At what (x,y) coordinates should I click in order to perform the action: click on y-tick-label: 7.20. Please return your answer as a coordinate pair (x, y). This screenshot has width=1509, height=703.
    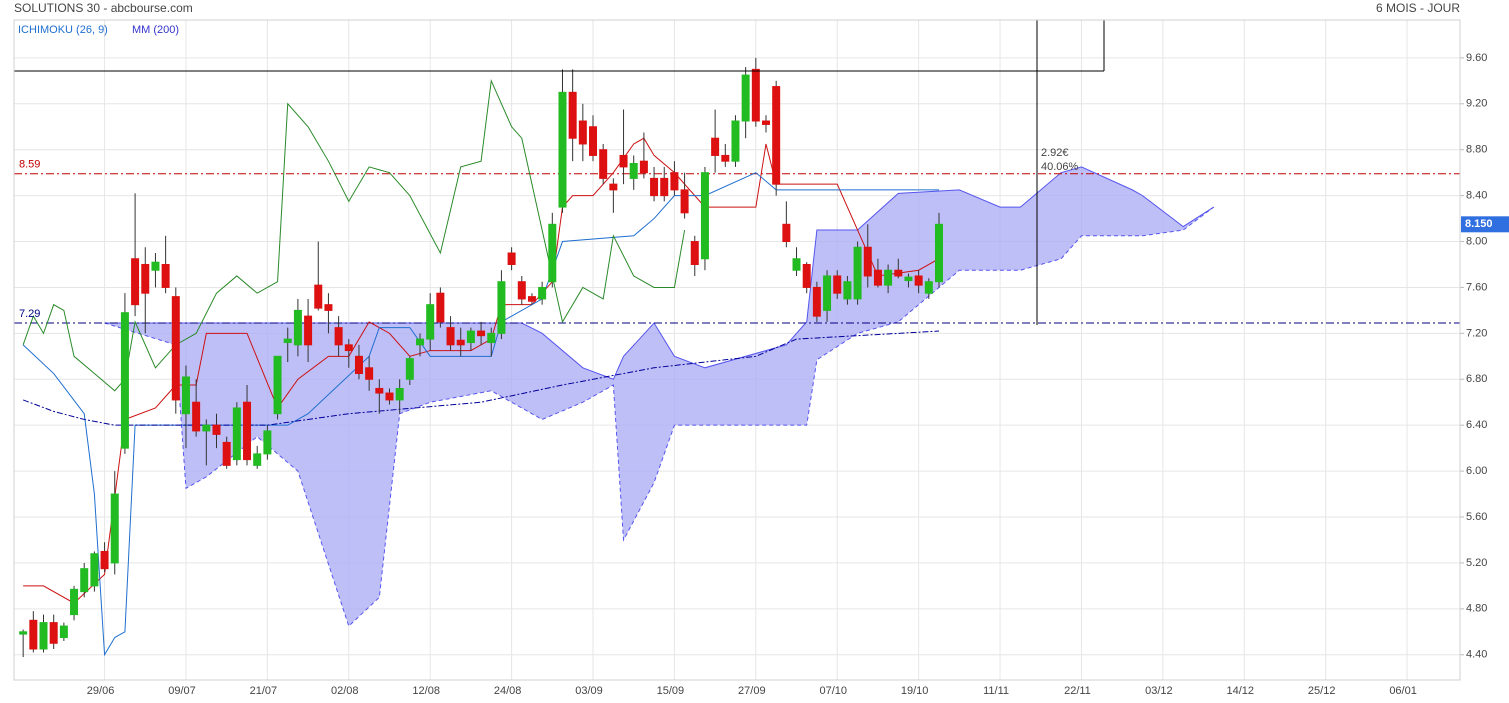
    Looking at the image, I should click on (1476, 333).